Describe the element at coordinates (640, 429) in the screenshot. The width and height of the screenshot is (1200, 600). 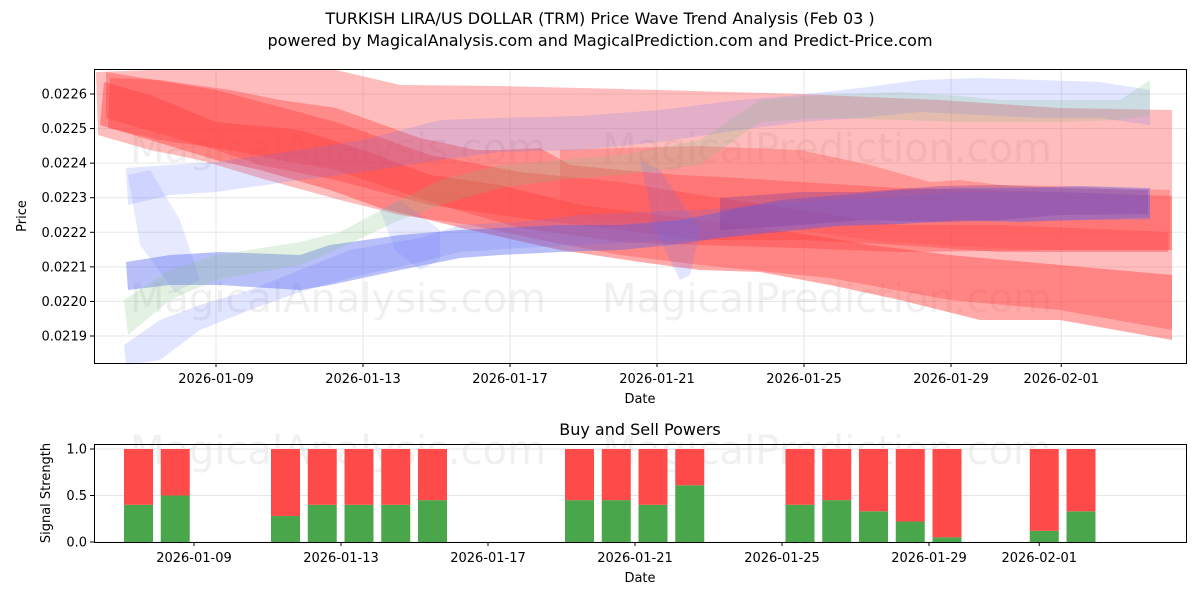
I see `buy-sell-title: Buy and Sell Powers` at that location.